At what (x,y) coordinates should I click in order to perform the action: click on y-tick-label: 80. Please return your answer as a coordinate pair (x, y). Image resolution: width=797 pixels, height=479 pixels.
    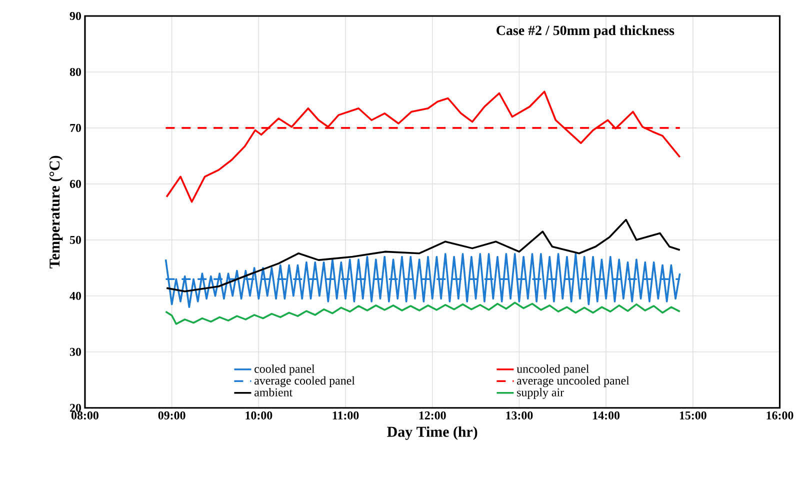
    Looking at the image, I should click on (75, 72).